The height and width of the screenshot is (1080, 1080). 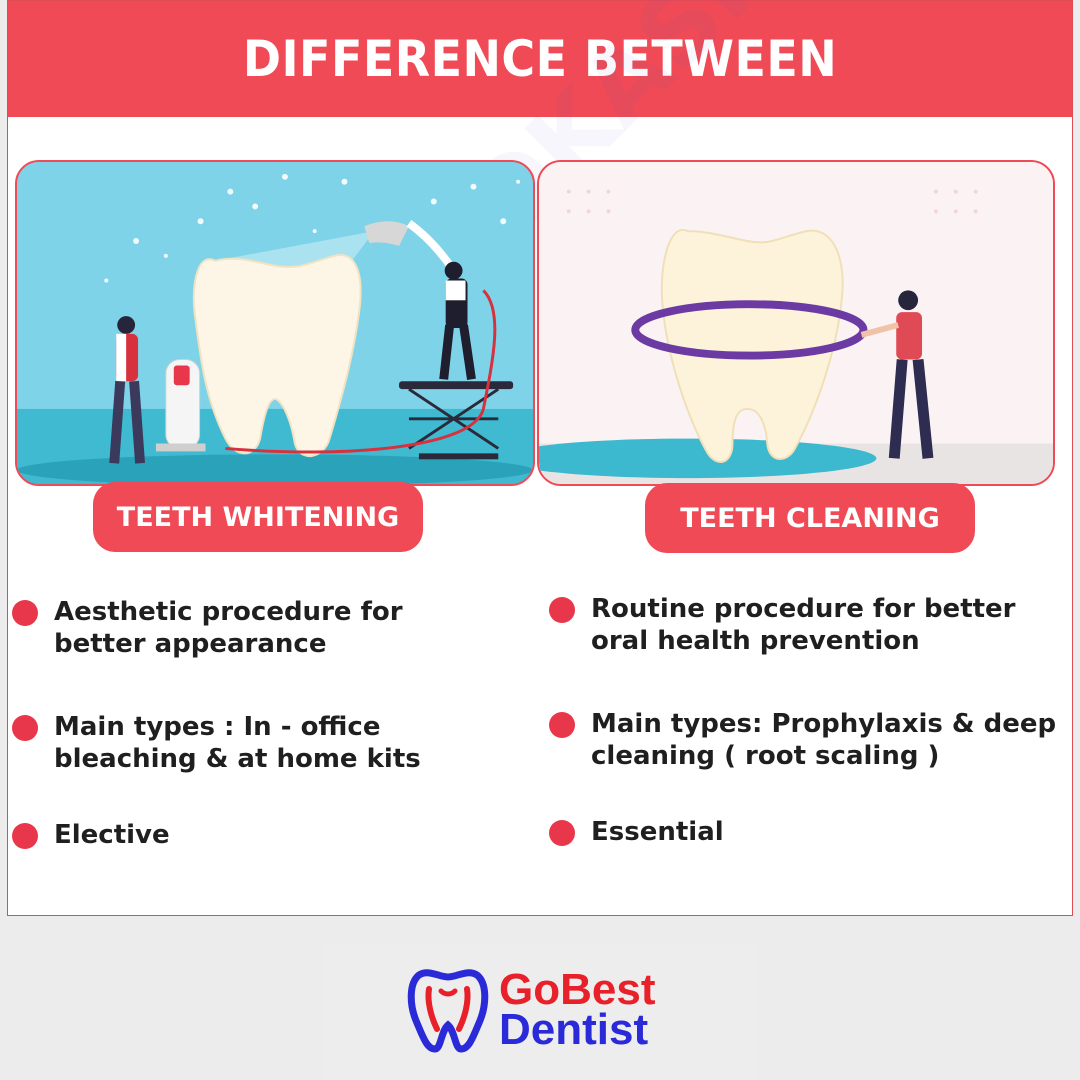 I want to click on footer-band, so click(x=540, y=1012).